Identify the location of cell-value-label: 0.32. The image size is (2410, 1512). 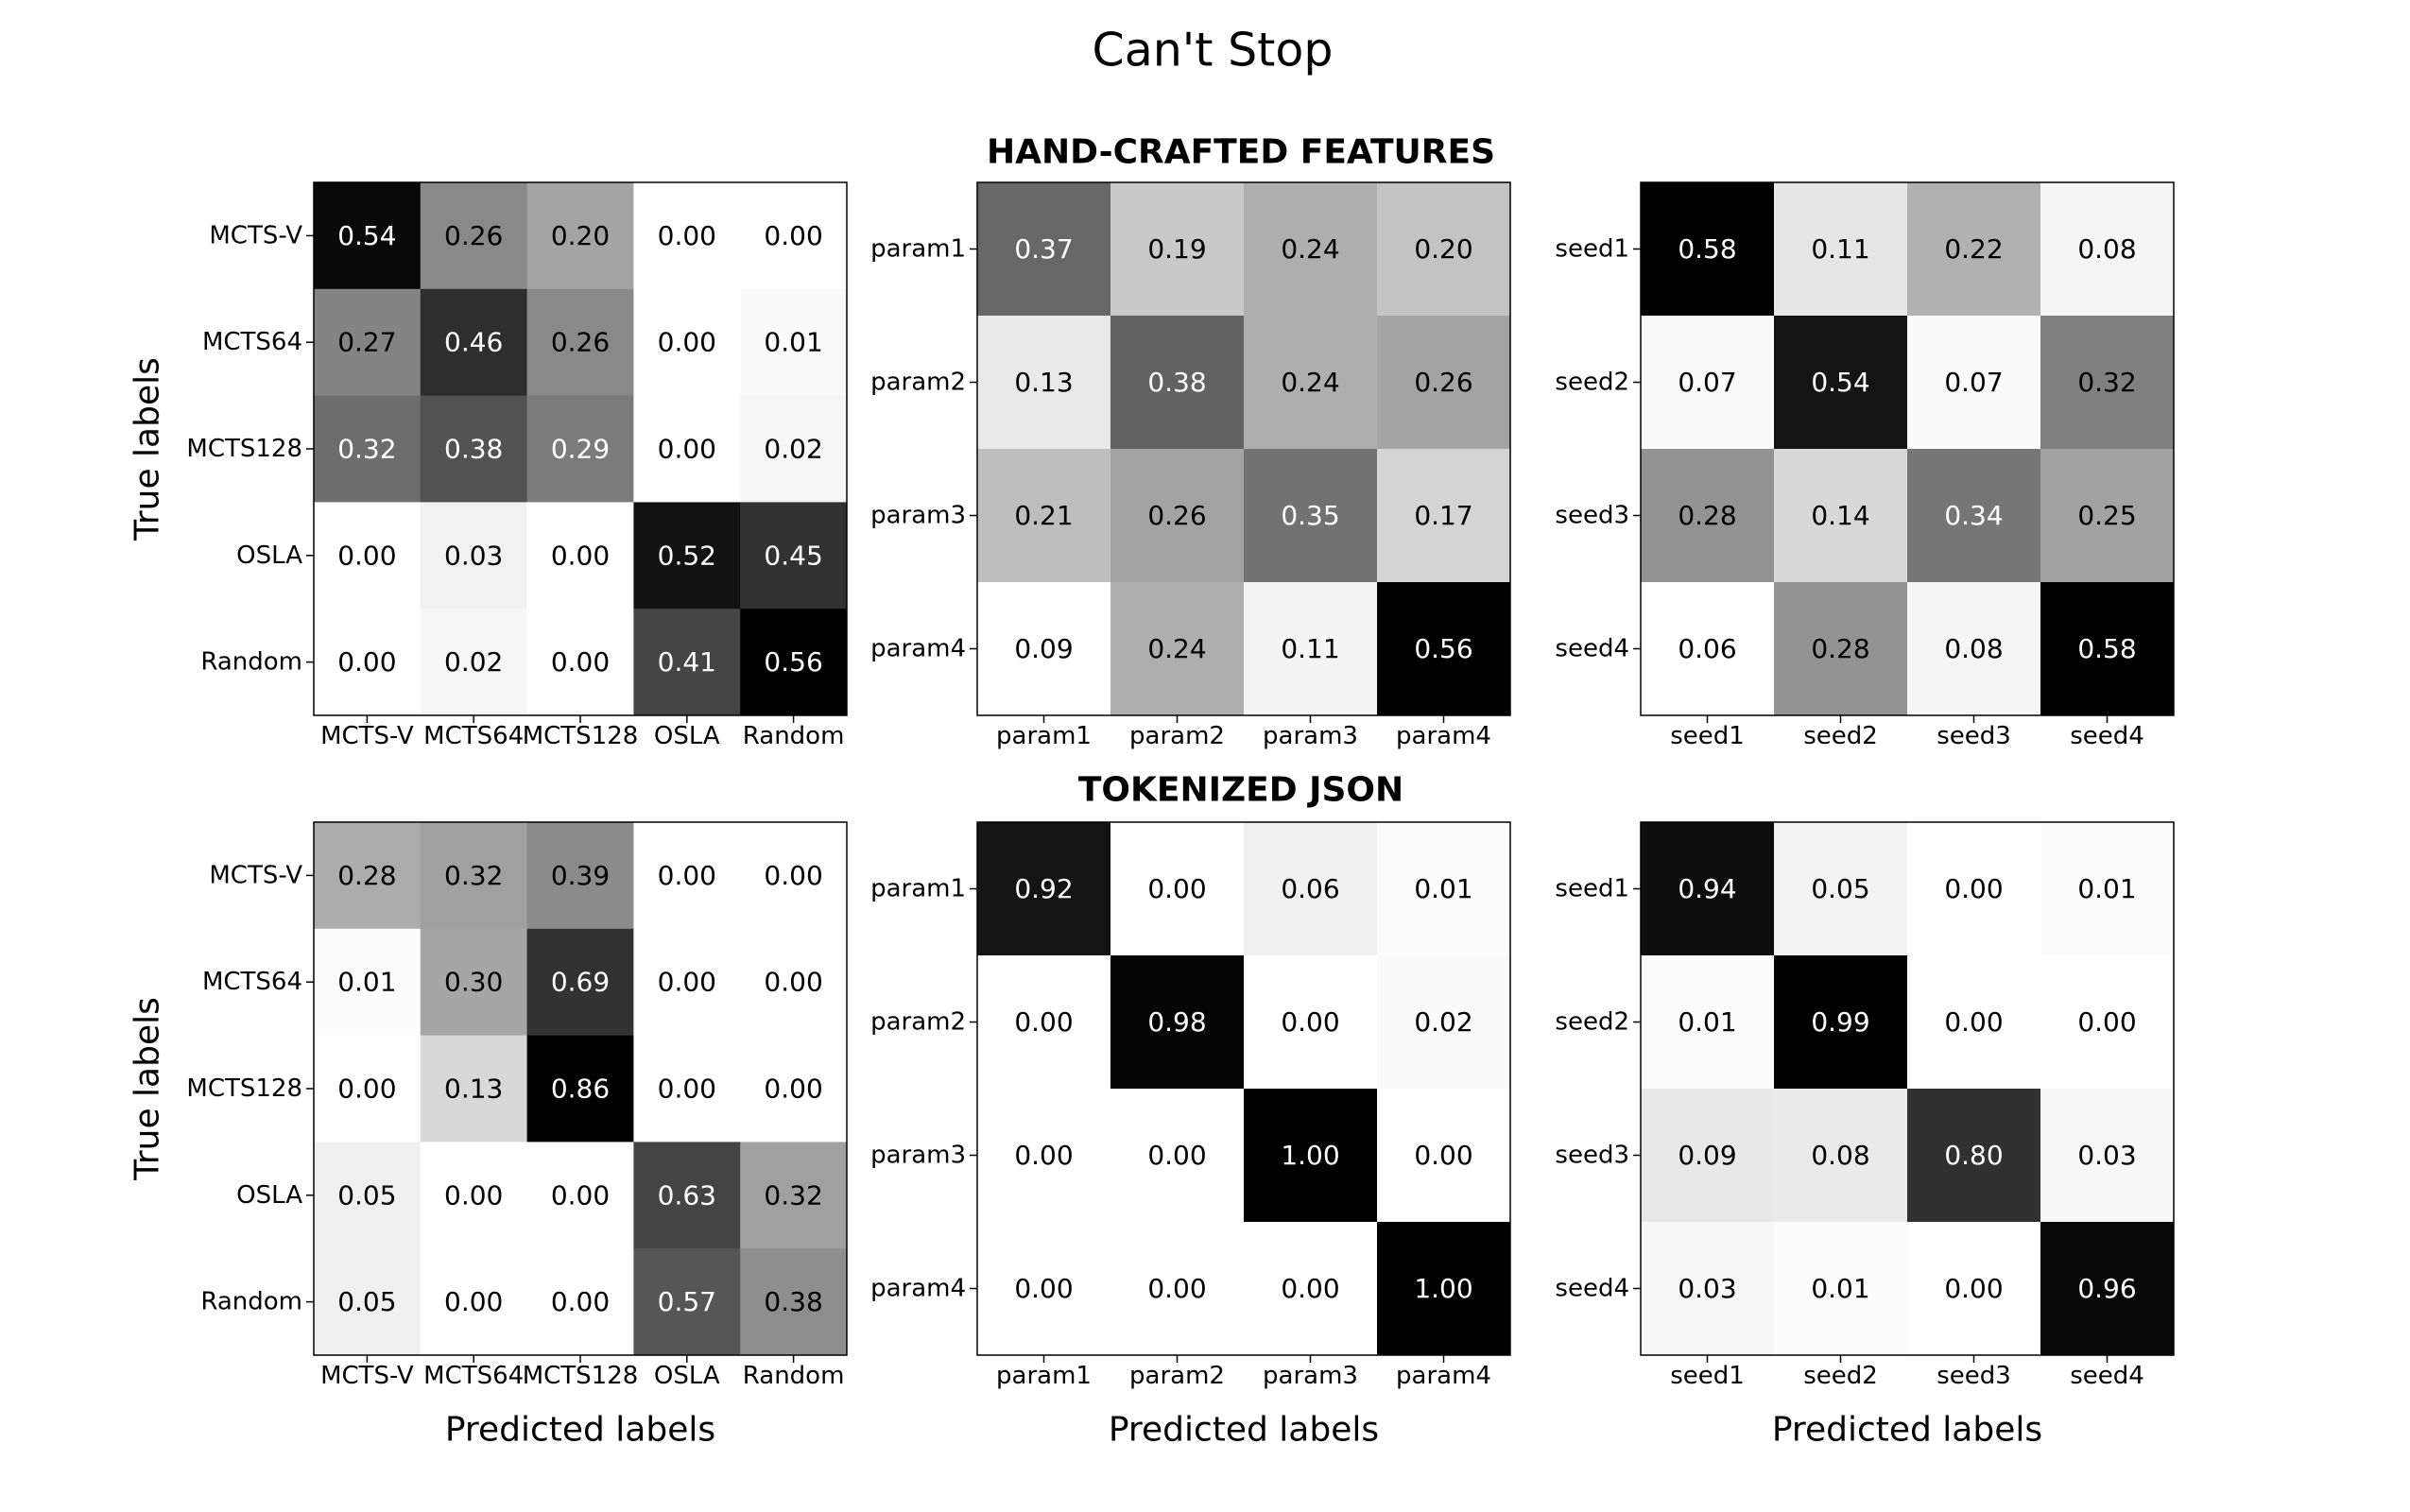
(2106, 382).